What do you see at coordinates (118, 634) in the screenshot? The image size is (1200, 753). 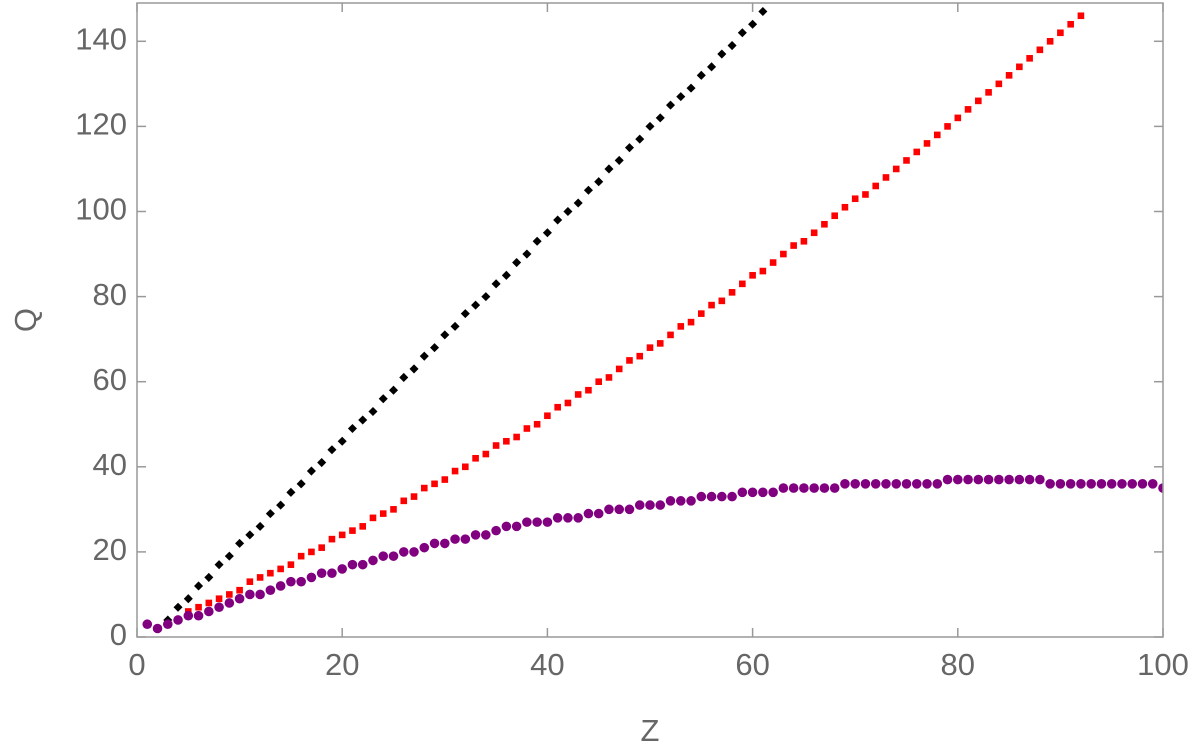 I see `y-tick-label: 0` at bounding box center [118, 634].